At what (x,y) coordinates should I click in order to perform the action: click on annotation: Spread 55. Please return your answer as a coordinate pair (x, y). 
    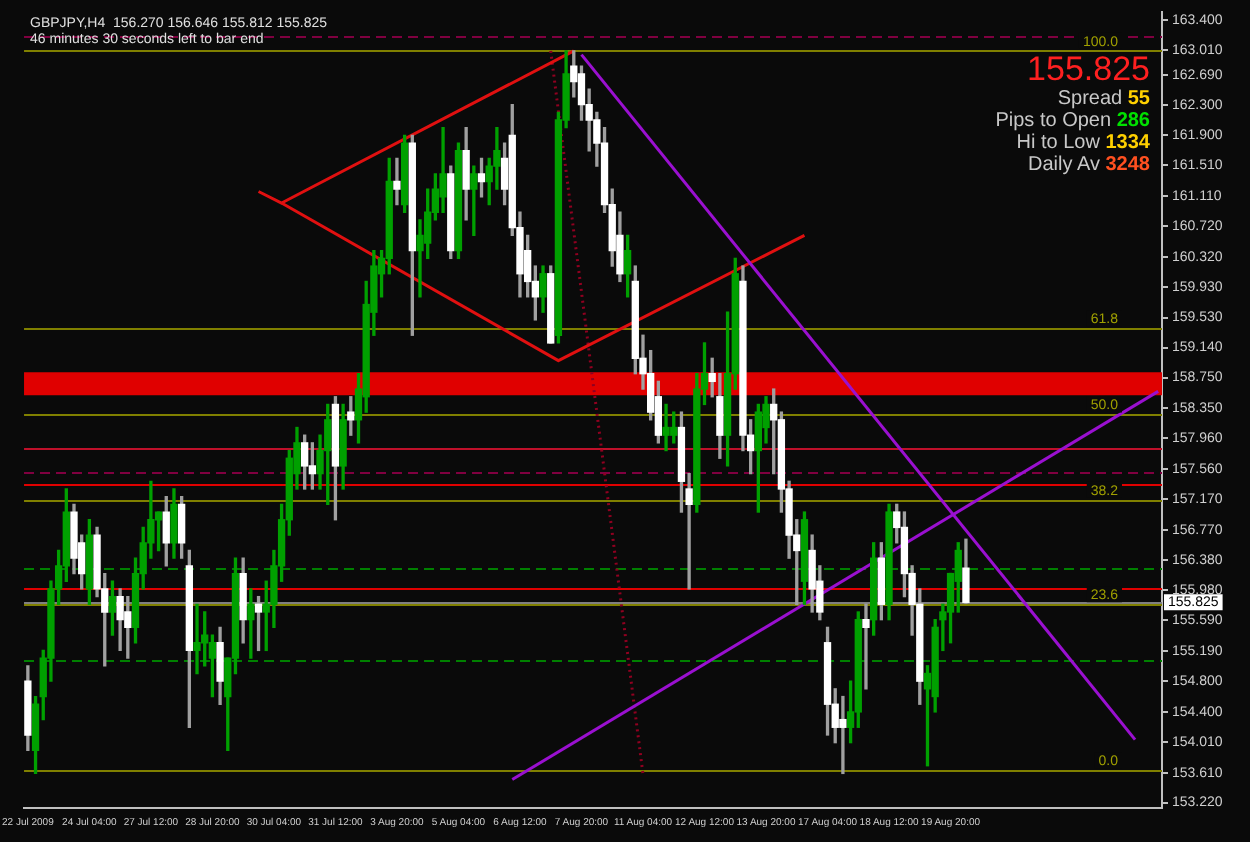
    Looking at the image, I should click on (1103, 99).